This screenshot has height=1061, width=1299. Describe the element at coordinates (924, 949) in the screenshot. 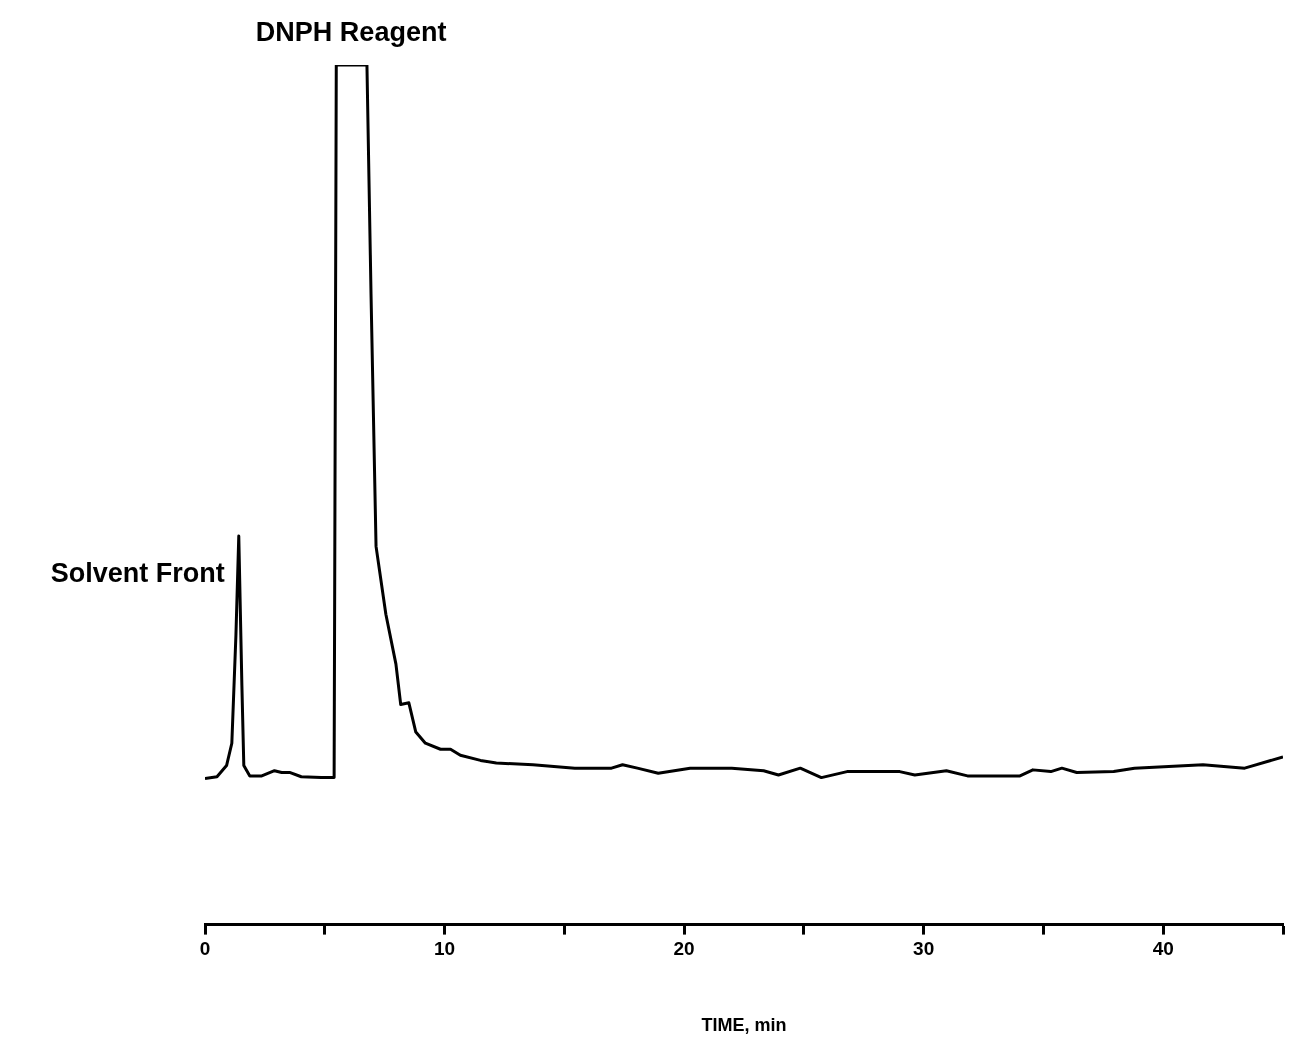

I see `x-tick-label: 30` at that location.